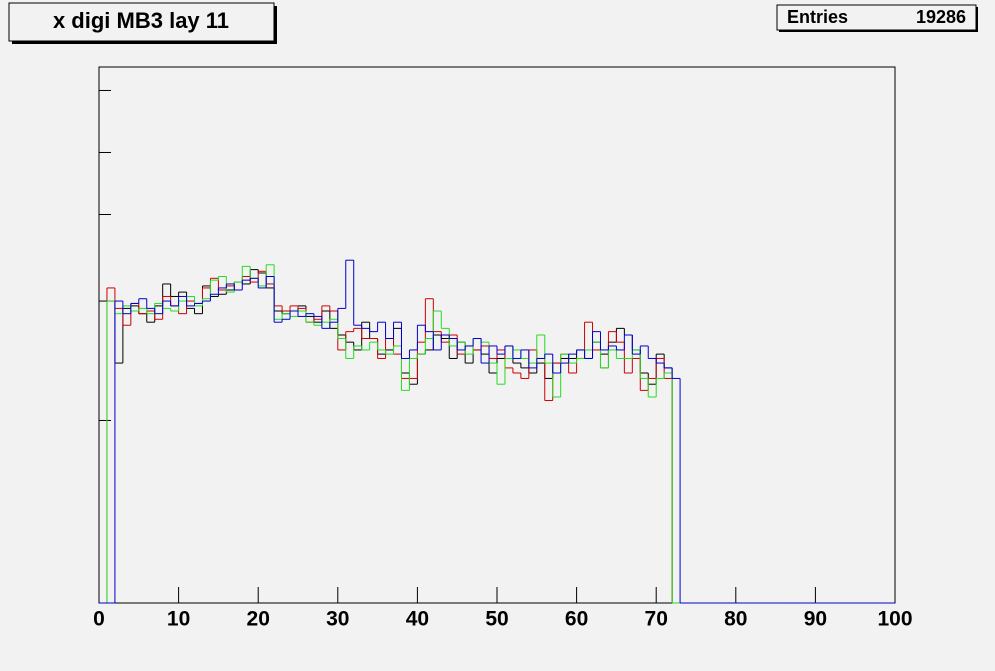 Image resolution: width=995 pixels, height=671 pixels. What do you see at coordinates (258, 619) in the screenshot?
I see `x-tick-label: 20` at bounding box center [258, 619].